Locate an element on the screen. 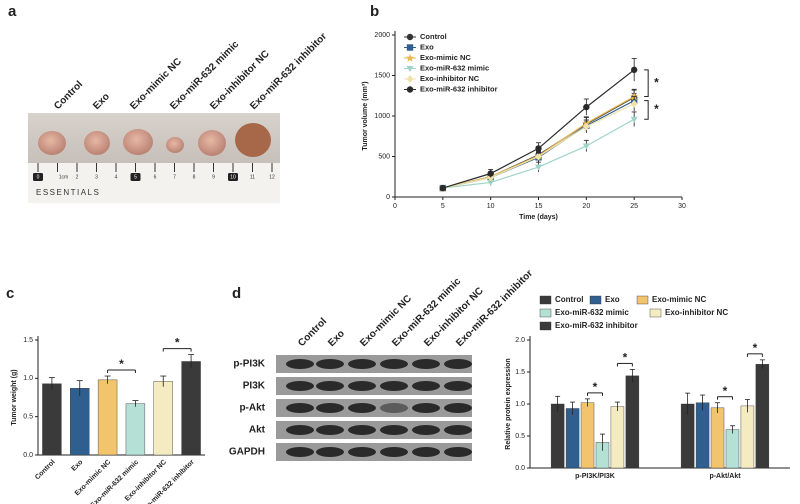 The height and width of the screenshot is (504, 800). y-tick-label: 2.0 is located at coordinates (520, 340).